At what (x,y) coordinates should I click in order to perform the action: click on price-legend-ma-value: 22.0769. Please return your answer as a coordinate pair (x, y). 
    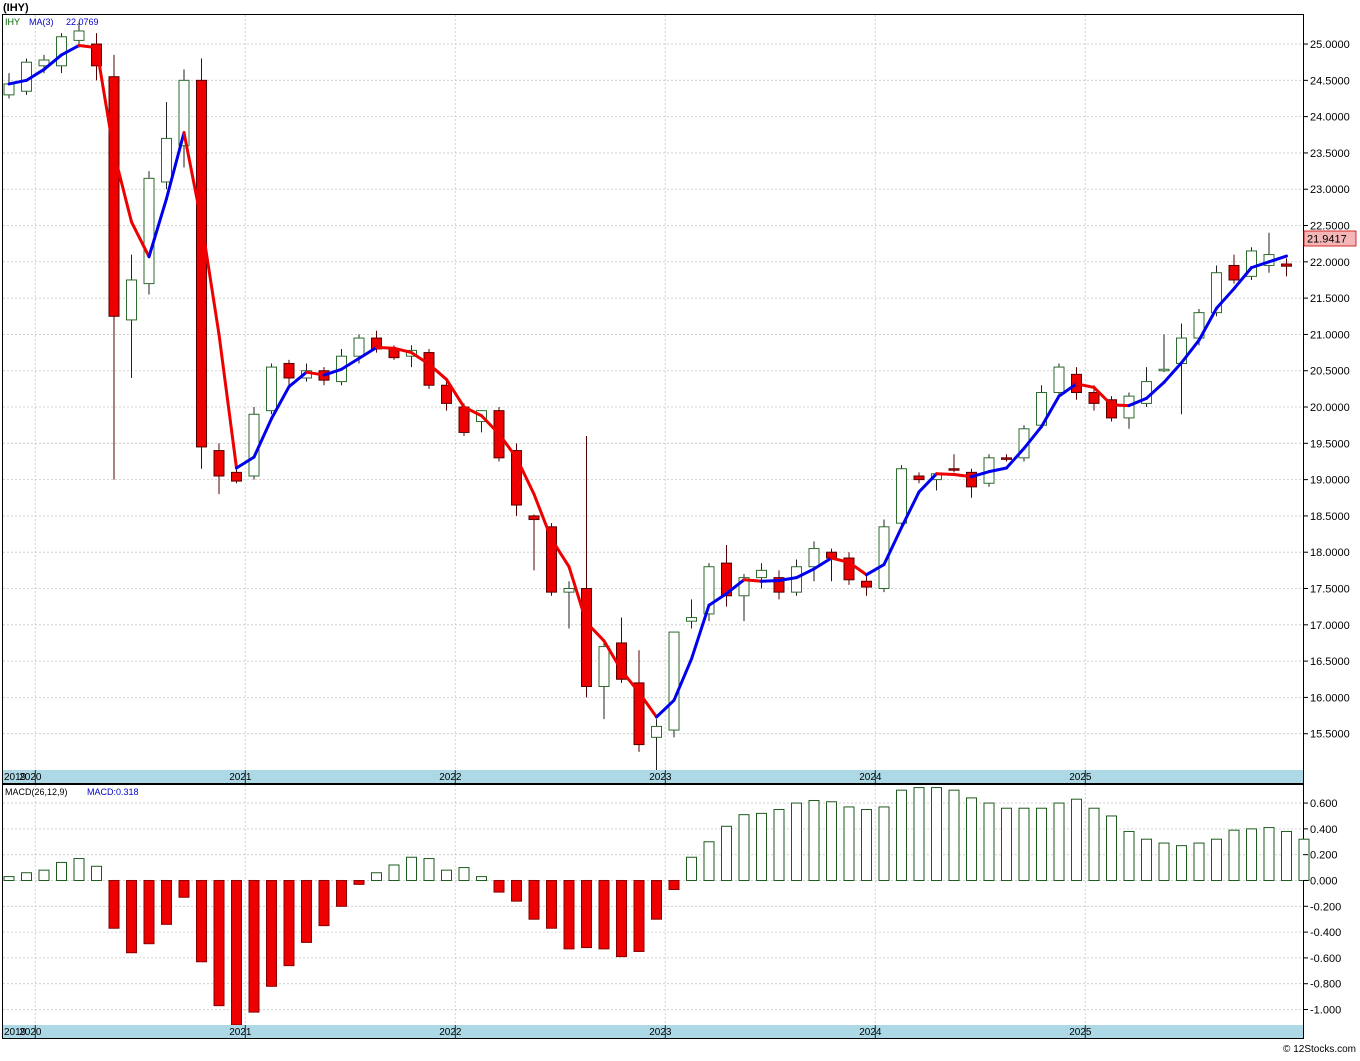
    Looking at the image, I should click on (82, 22).